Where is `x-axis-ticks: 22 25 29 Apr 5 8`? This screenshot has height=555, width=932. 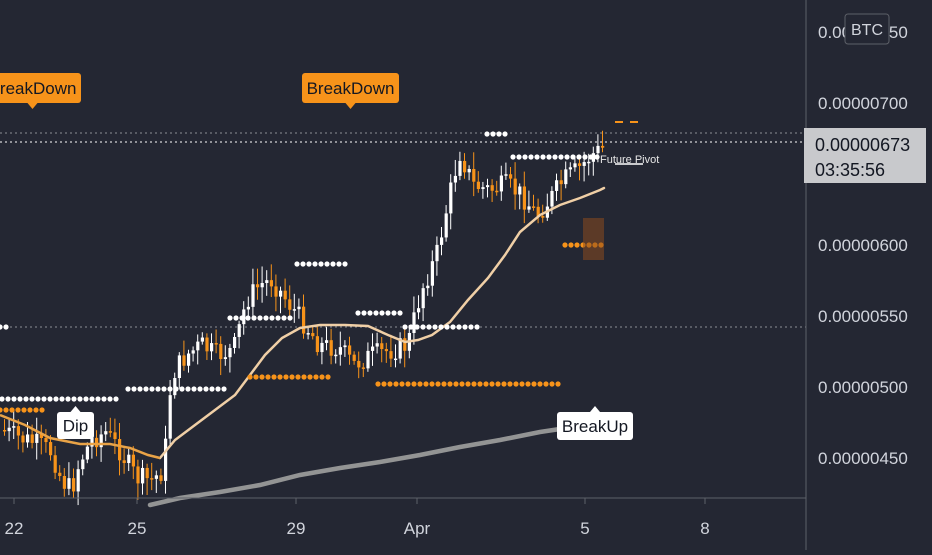 x-axis-ticks: 22 25 29 Apr 5 8 is located at coordinates (357, 518).